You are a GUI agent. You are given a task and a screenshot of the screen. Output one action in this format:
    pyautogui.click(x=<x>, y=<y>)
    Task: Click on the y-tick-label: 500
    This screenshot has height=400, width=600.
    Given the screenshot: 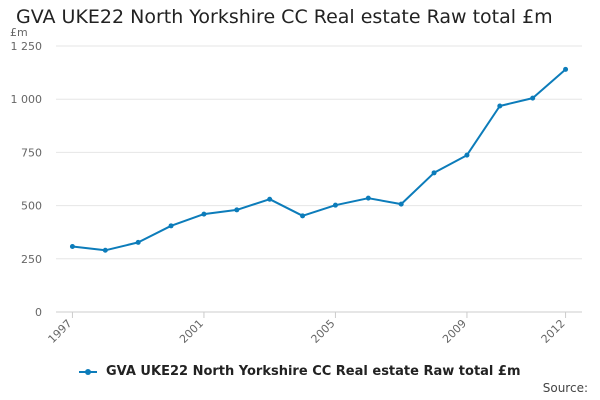 What is the action you would take?
    pyautogui.click(x=31, y=206)
    